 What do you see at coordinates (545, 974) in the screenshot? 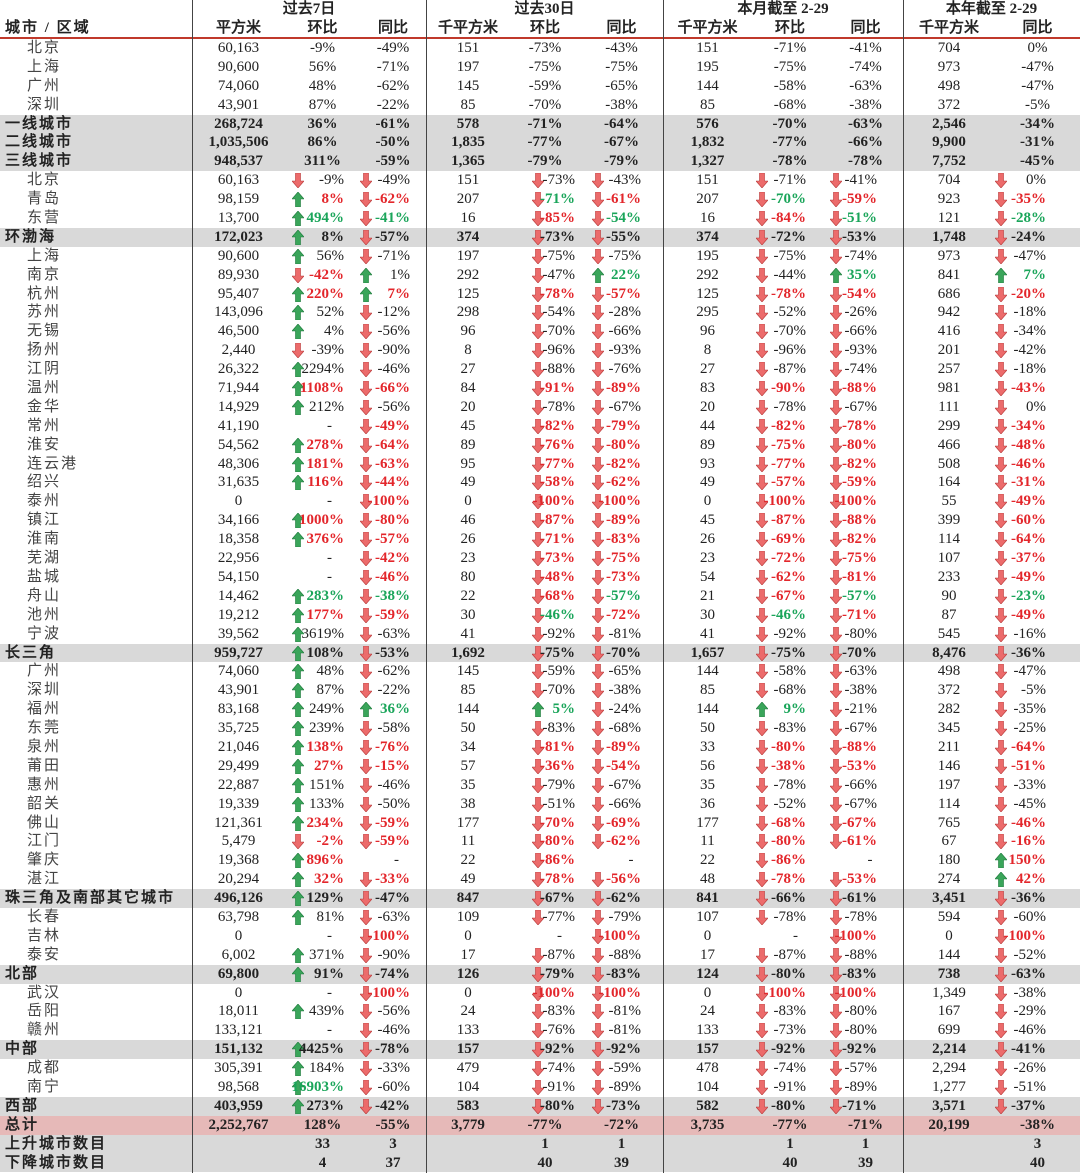
I see `cell-mom-30d: -79%` at bounding box center [545, 974].